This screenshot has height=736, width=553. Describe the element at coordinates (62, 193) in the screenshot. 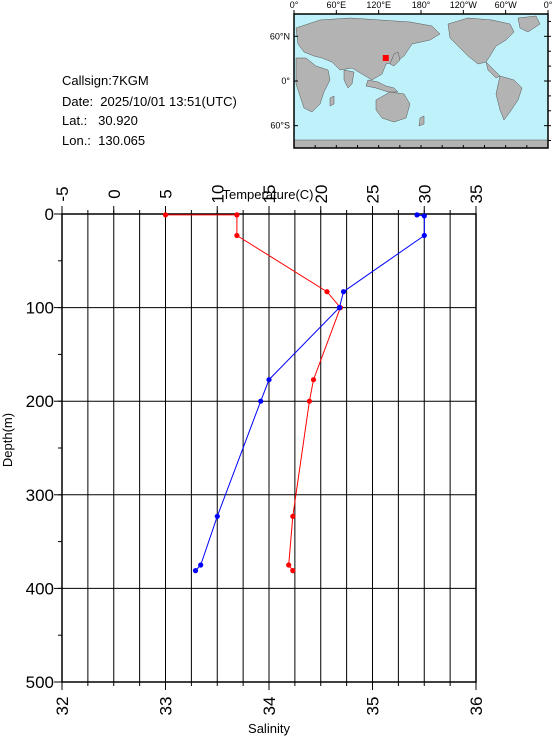

I see `temperature-tick-label: -5` at that location.